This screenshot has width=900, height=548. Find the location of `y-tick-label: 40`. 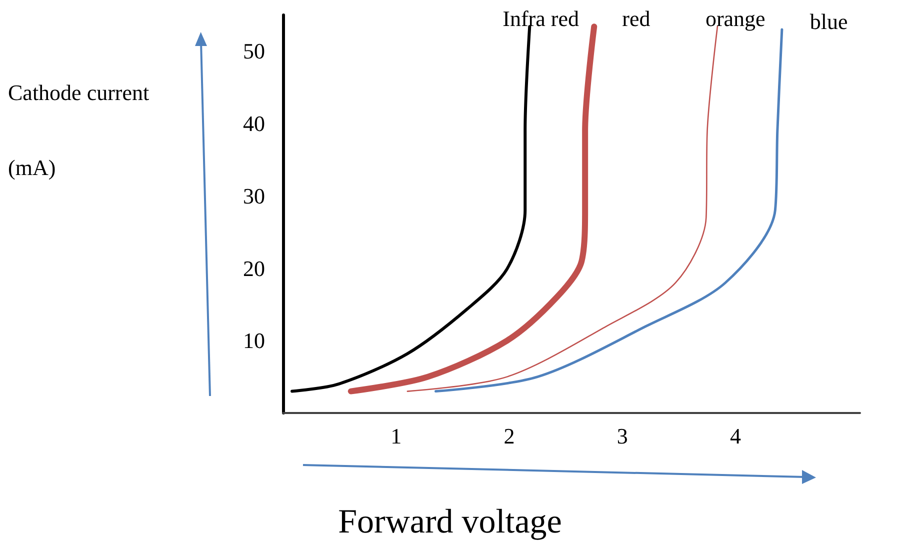

y-tick-label: 40 is located at coordinates (254, 123).